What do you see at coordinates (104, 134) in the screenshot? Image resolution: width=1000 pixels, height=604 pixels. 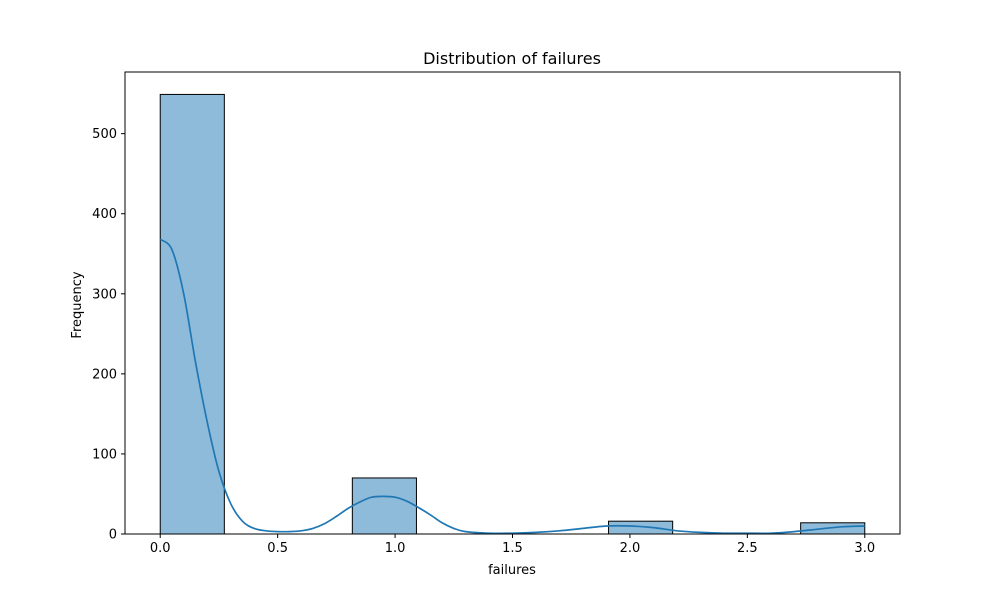 I see `y-tick-label: 500` at bounding box center [104, 134].